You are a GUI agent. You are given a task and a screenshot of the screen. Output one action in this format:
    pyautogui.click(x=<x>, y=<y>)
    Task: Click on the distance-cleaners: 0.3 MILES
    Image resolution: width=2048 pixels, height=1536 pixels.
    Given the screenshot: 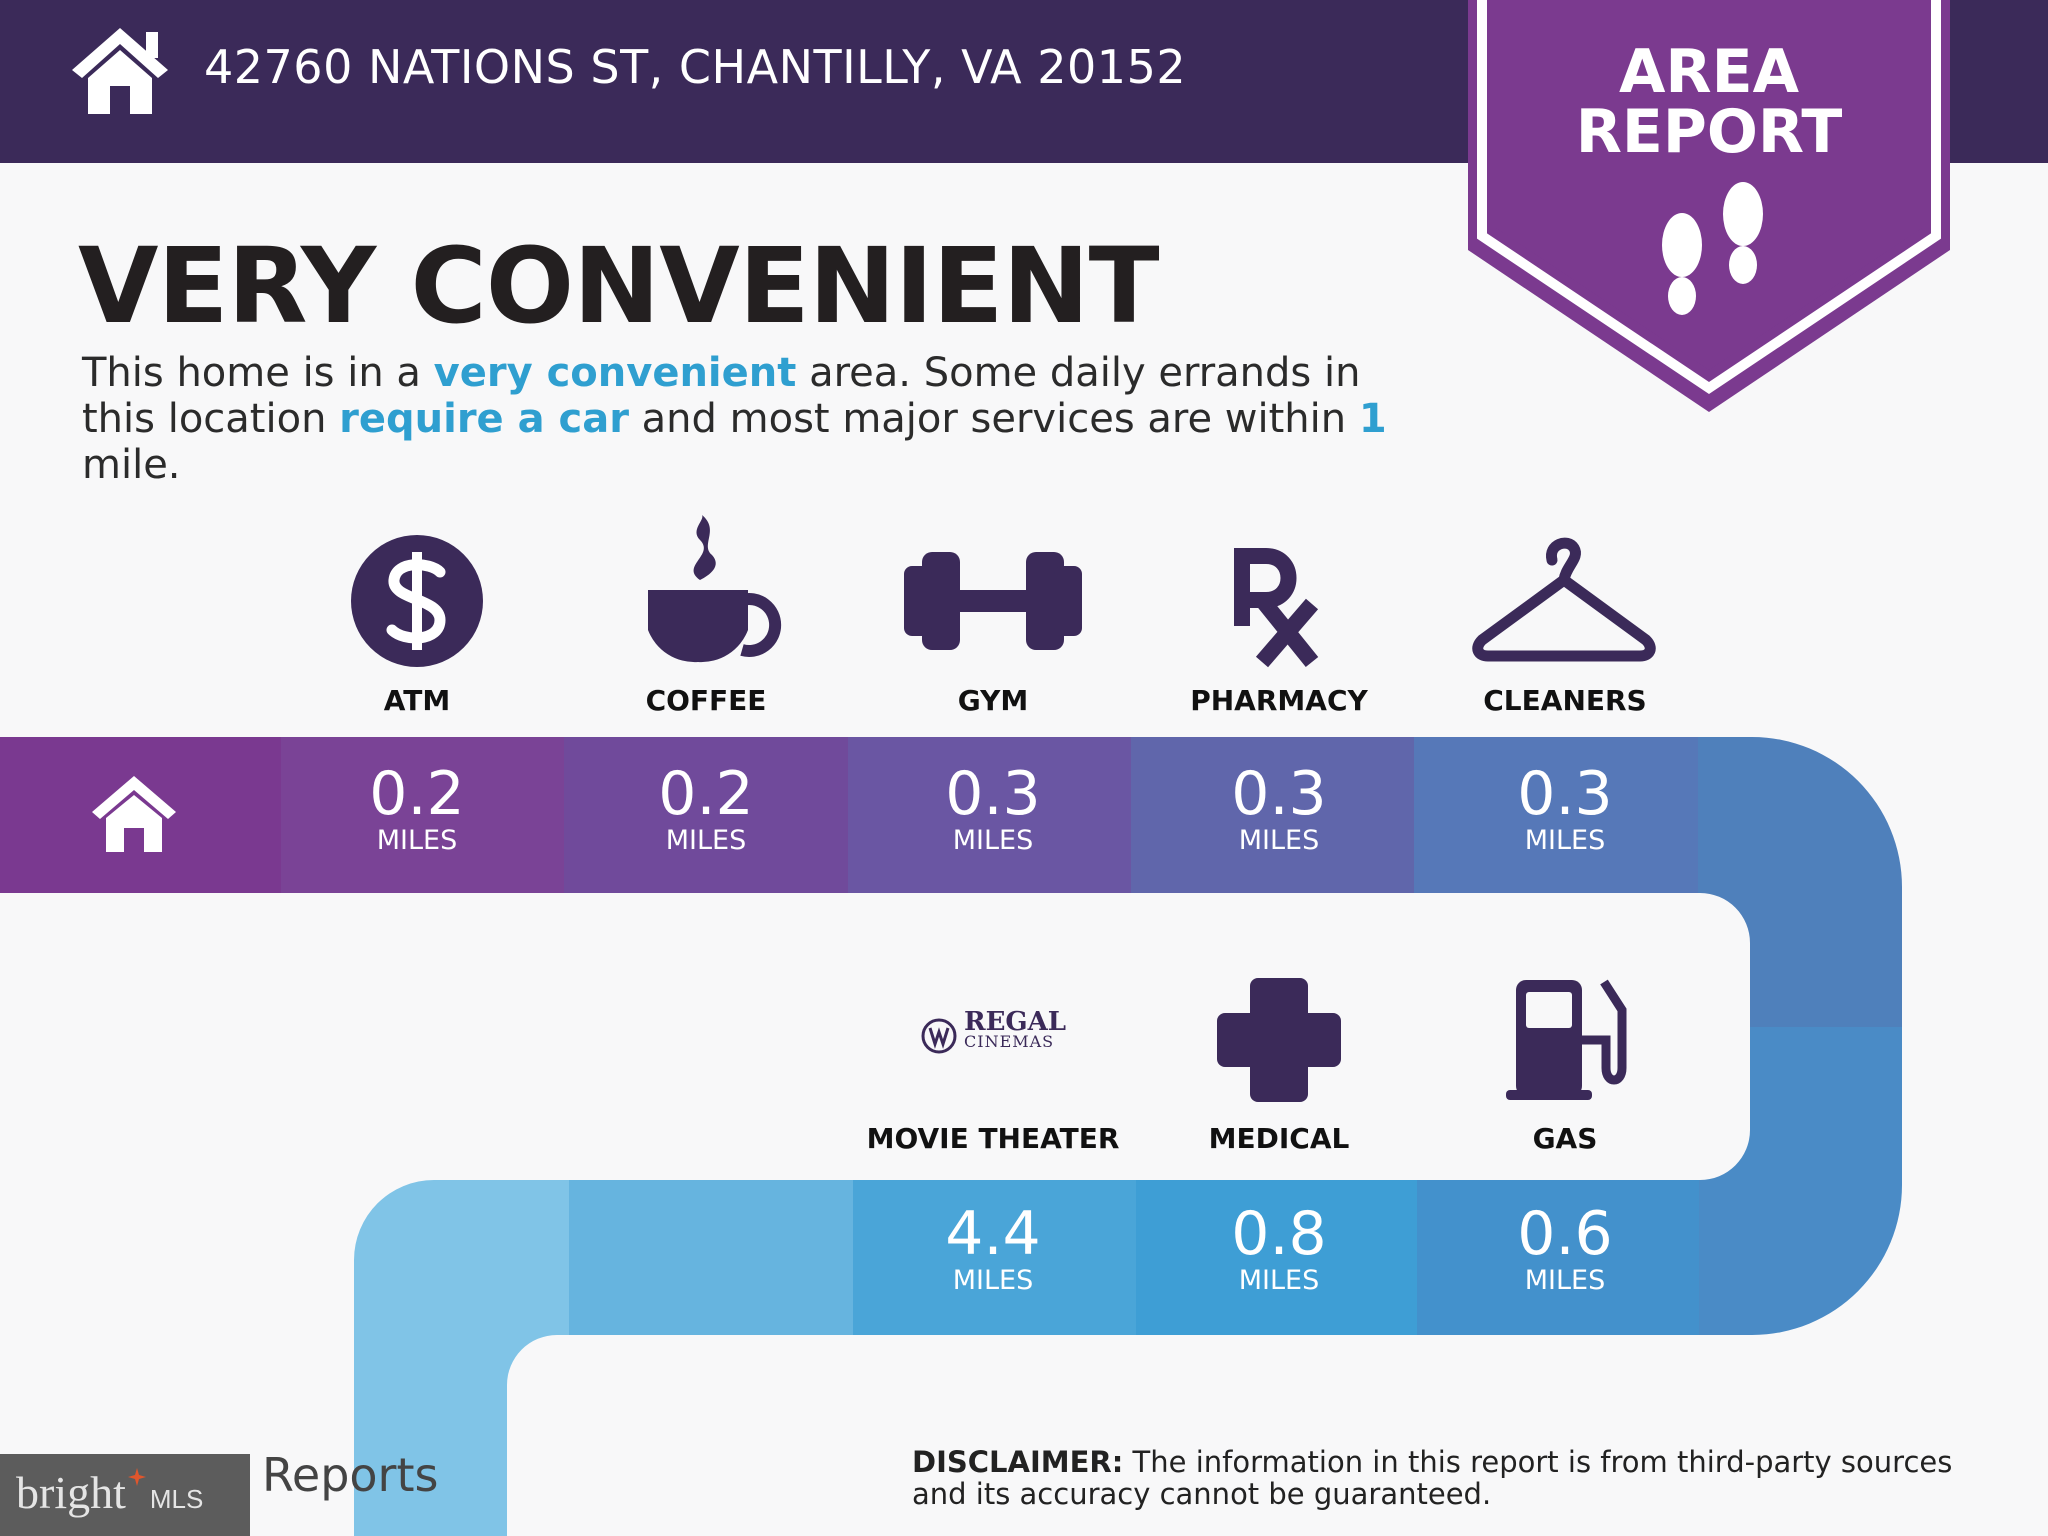 What is the action you would take?
    pyautogui.click(x=1565, y=807)
    